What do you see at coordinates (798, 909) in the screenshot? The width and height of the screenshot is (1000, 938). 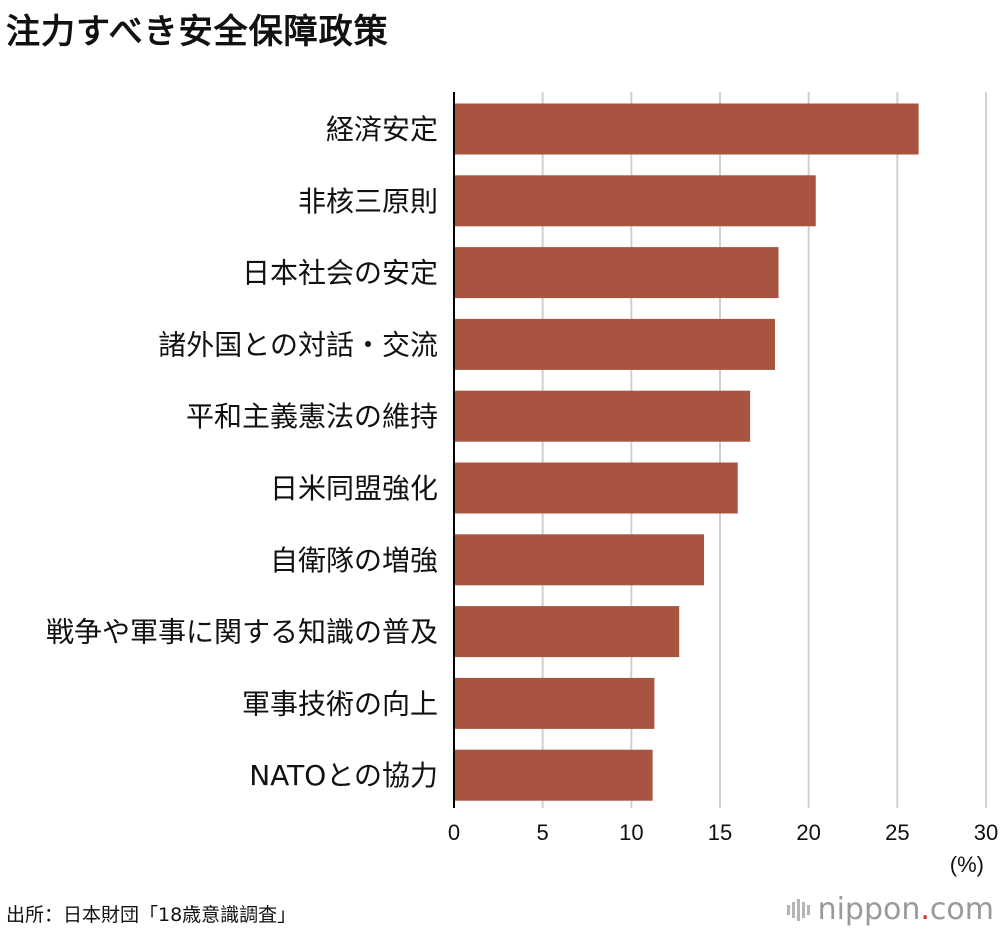 I see `logo-mark-icon` at bounding box center [798, 909].